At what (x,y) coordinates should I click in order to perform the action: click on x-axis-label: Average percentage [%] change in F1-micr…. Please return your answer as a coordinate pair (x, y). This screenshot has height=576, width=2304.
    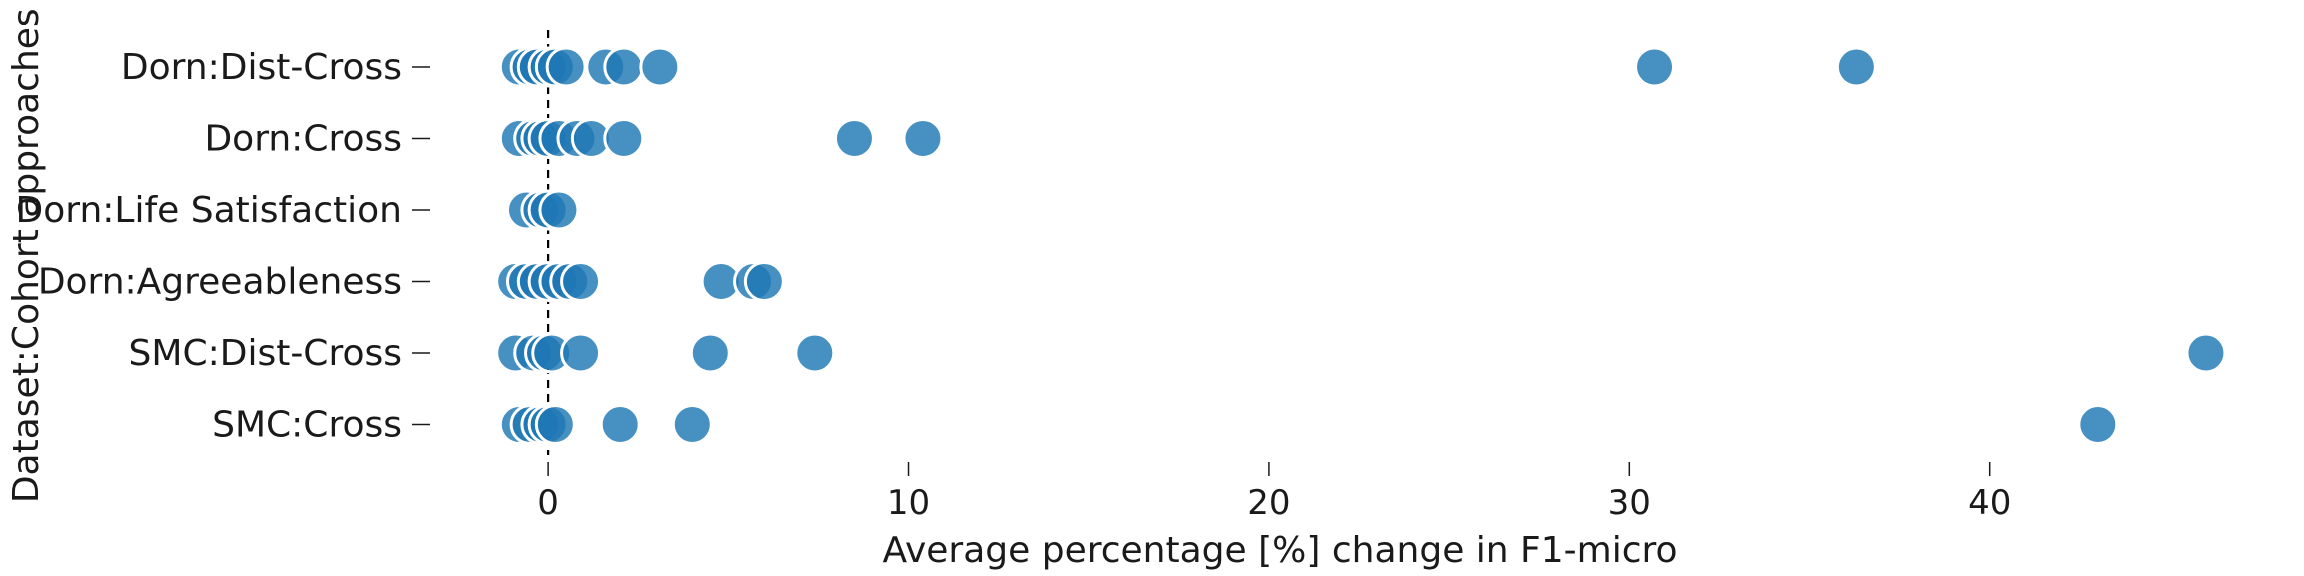
    Looking at the image, I should click on (1279, 550).